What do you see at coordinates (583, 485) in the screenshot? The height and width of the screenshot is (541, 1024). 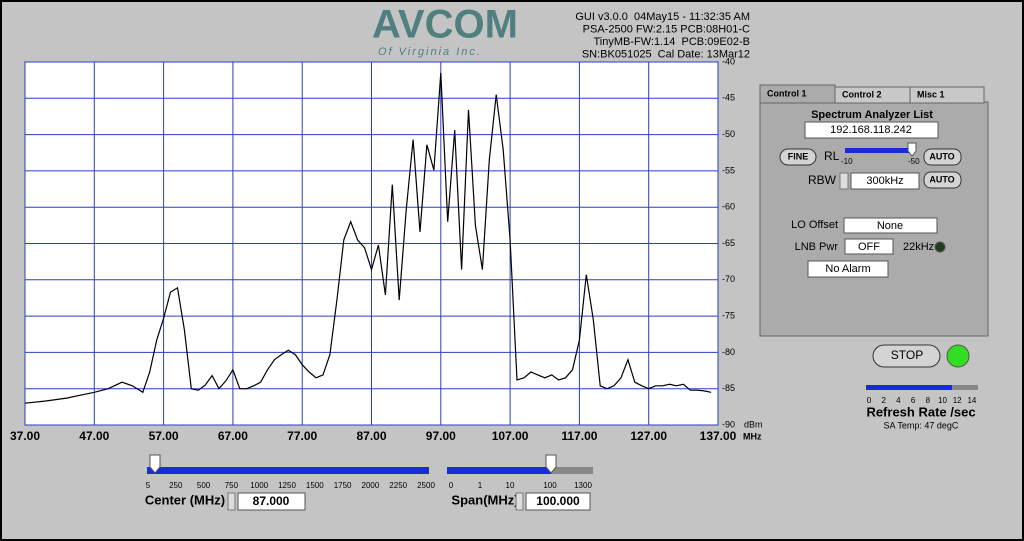 I see `span-tick: 1300` at bounding box center [583, 485].